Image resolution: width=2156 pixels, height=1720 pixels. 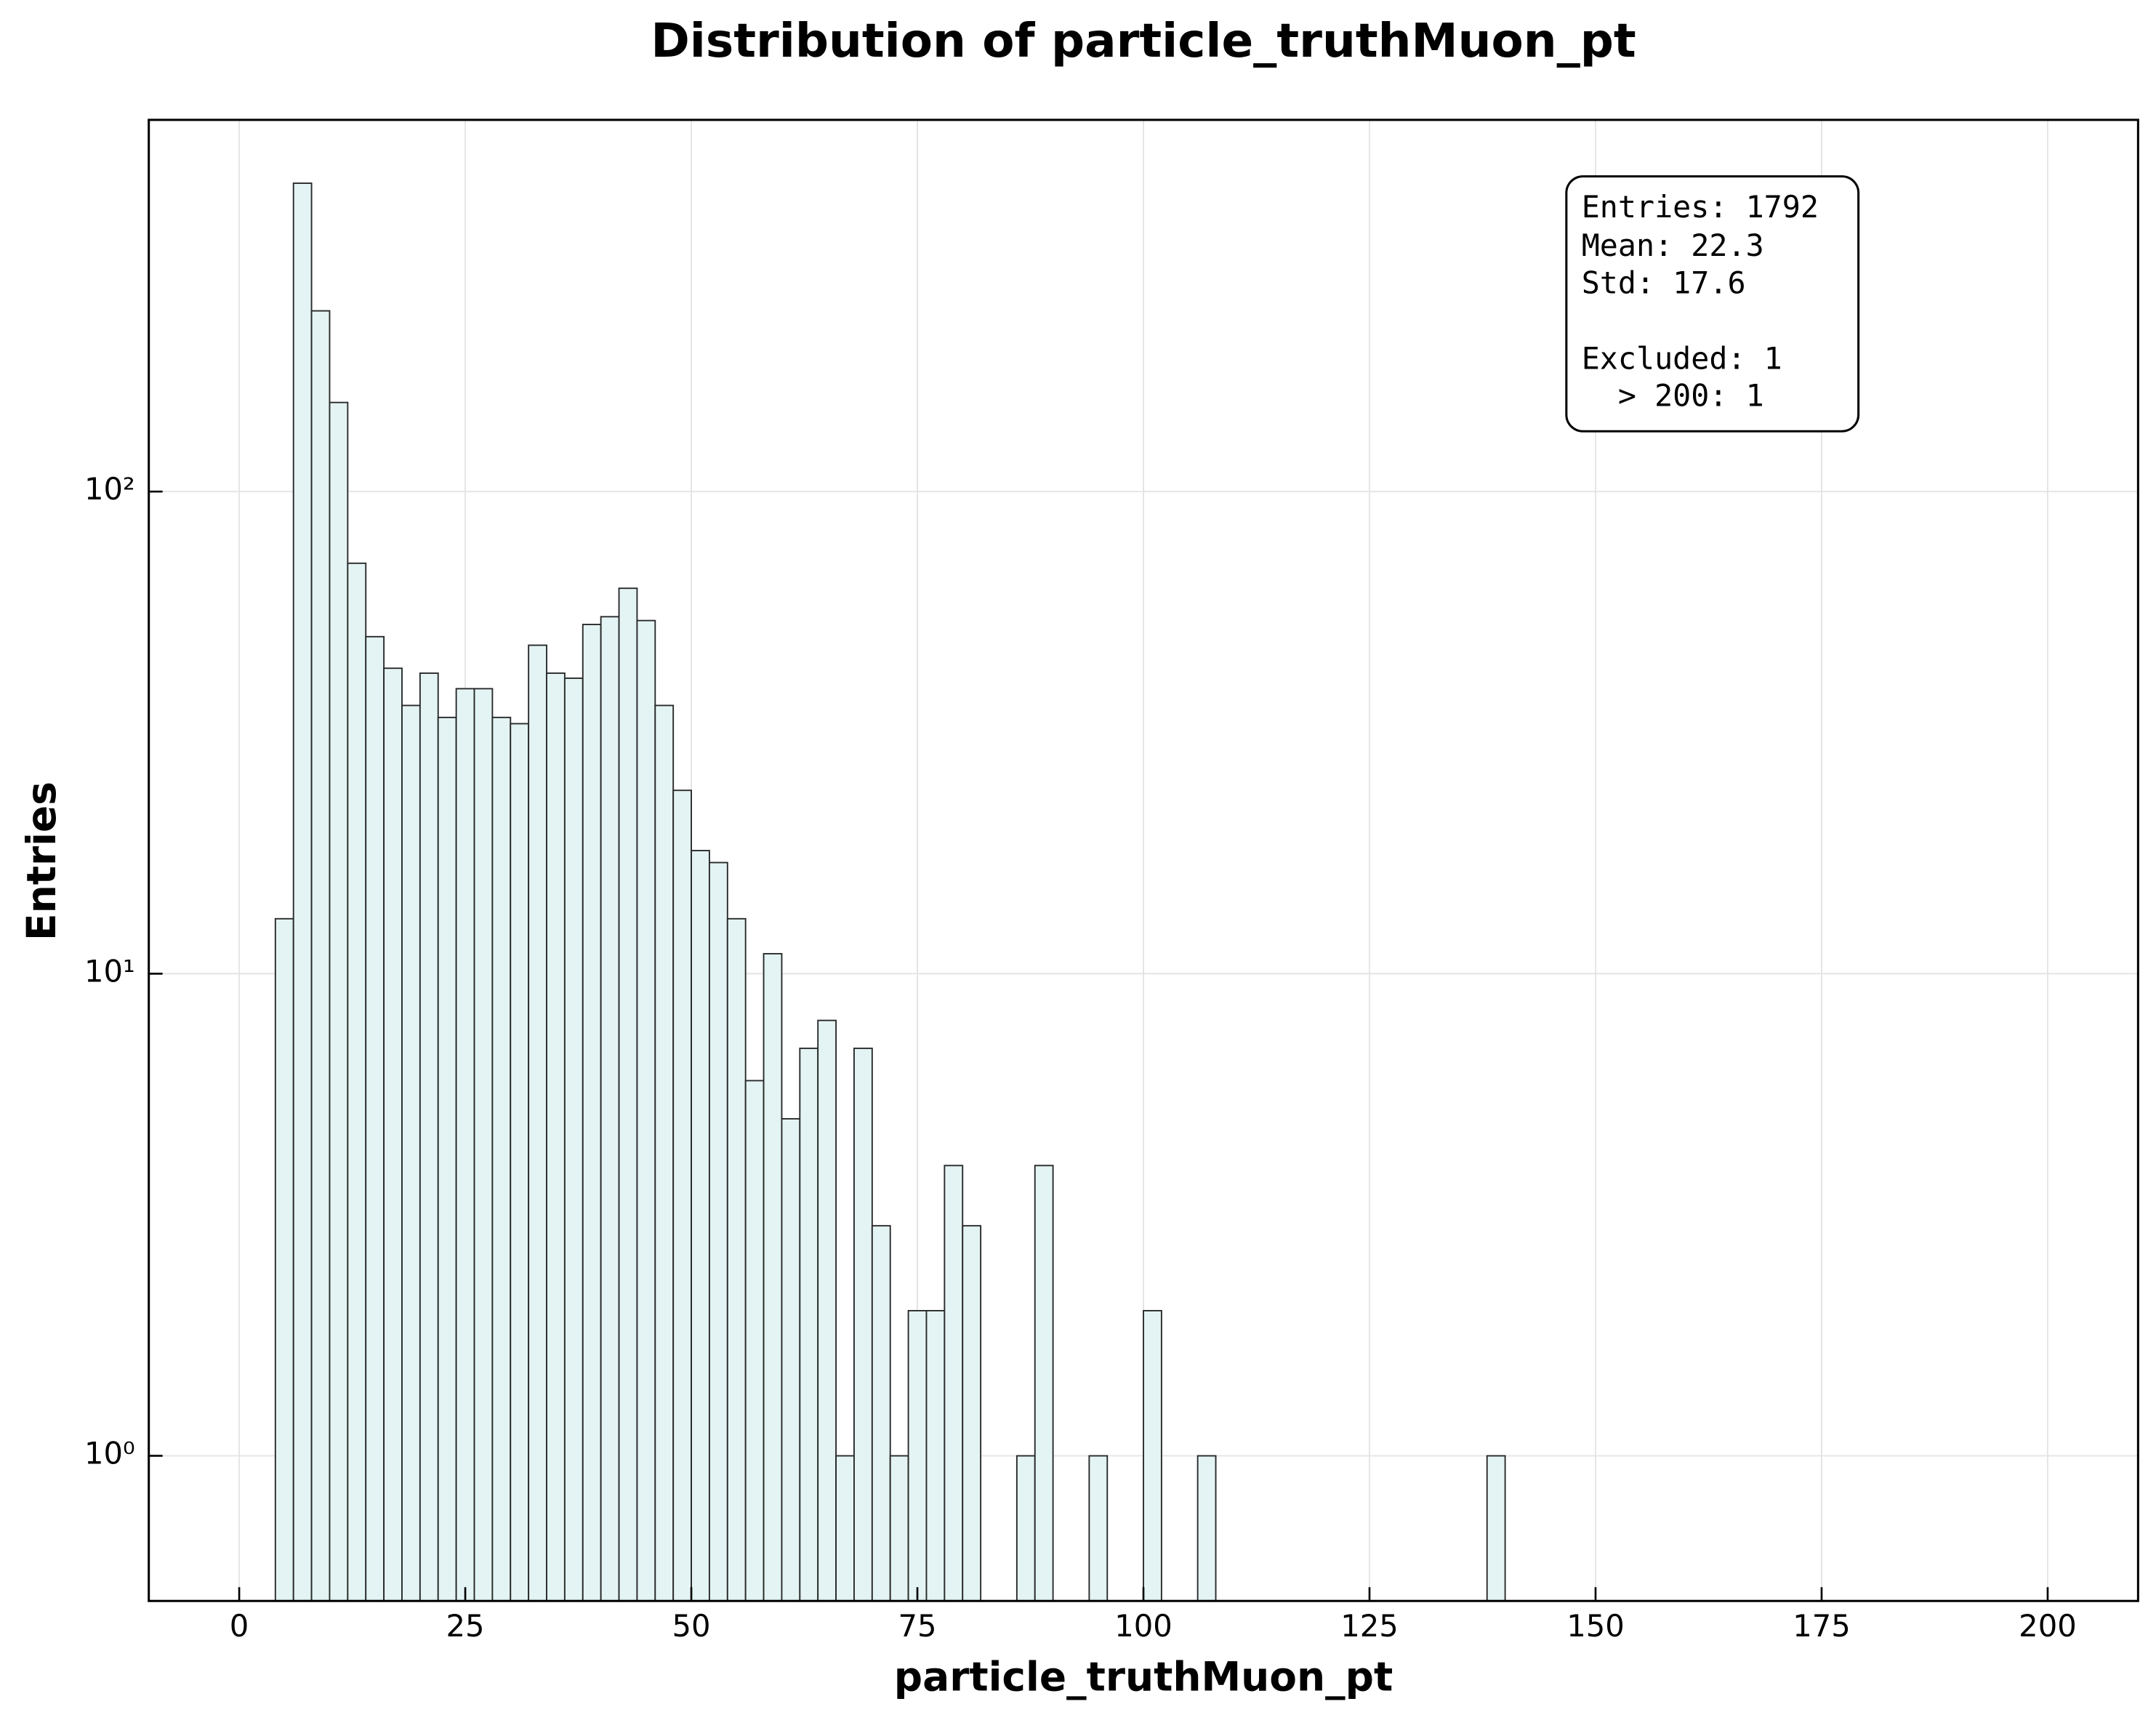 I want to click on x-tick-label: 100, so click(x=1143, y=1626).